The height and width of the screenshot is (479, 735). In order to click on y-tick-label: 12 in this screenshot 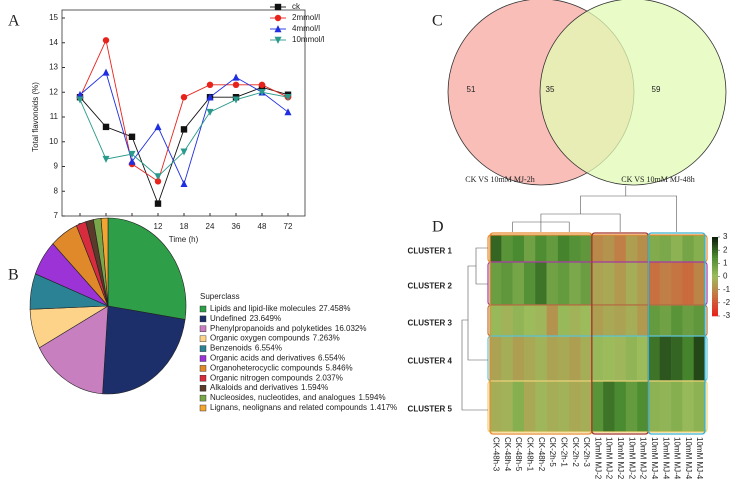, I will do `click(53, 91)`.